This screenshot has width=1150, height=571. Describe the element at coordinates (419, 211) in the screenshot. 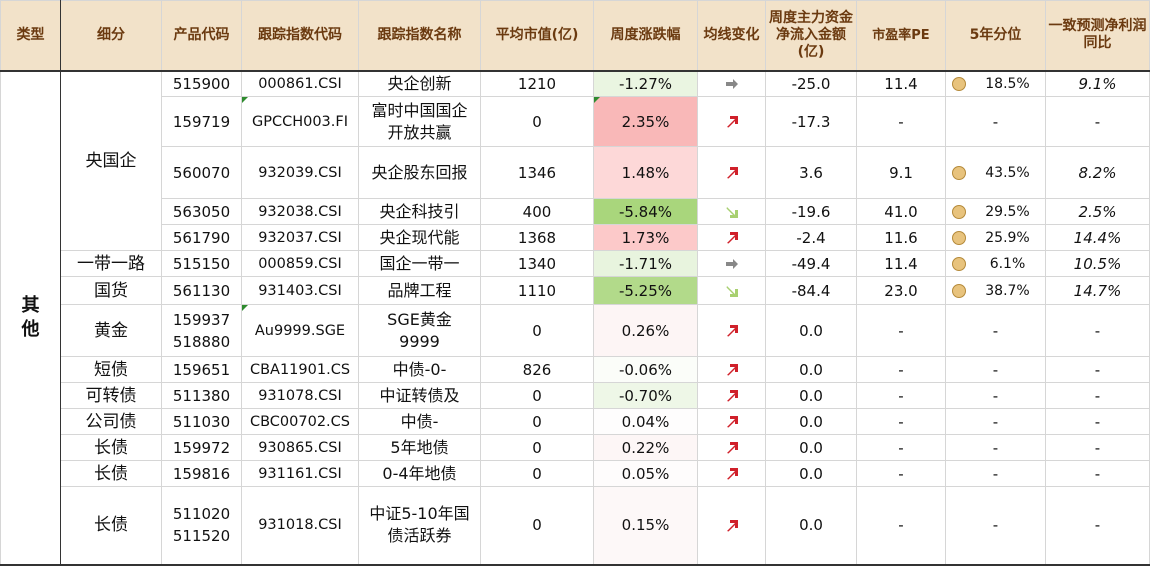

I see `index-name: 央企科技引` at that location.